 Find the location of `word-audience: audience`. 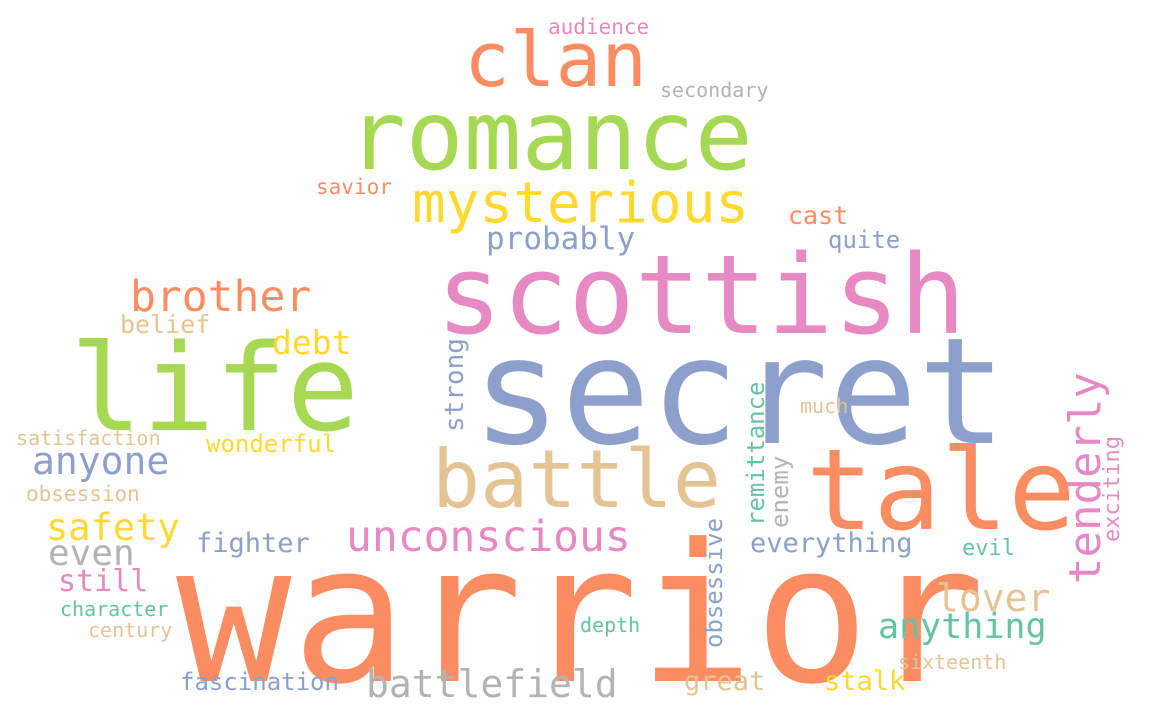

word-audience: audience is located at coordinates (599, 27).